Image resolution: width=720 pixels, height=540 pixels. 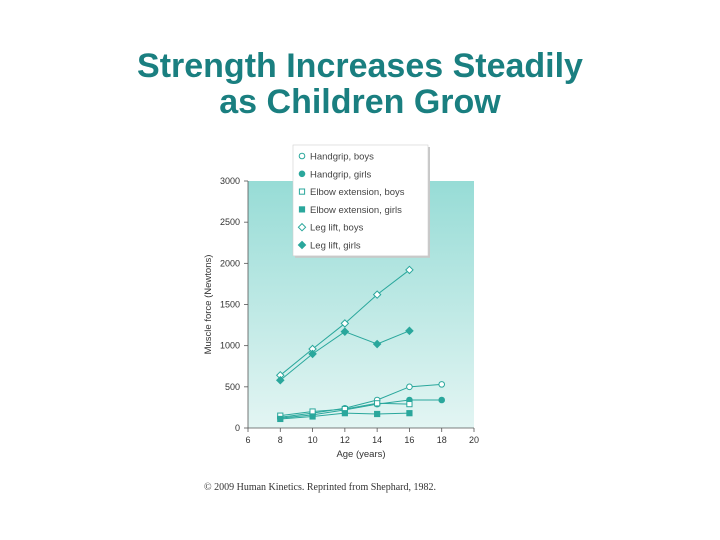 I want to click on legend-entry: Elbow extension, boys, so click(x=357, y=192).